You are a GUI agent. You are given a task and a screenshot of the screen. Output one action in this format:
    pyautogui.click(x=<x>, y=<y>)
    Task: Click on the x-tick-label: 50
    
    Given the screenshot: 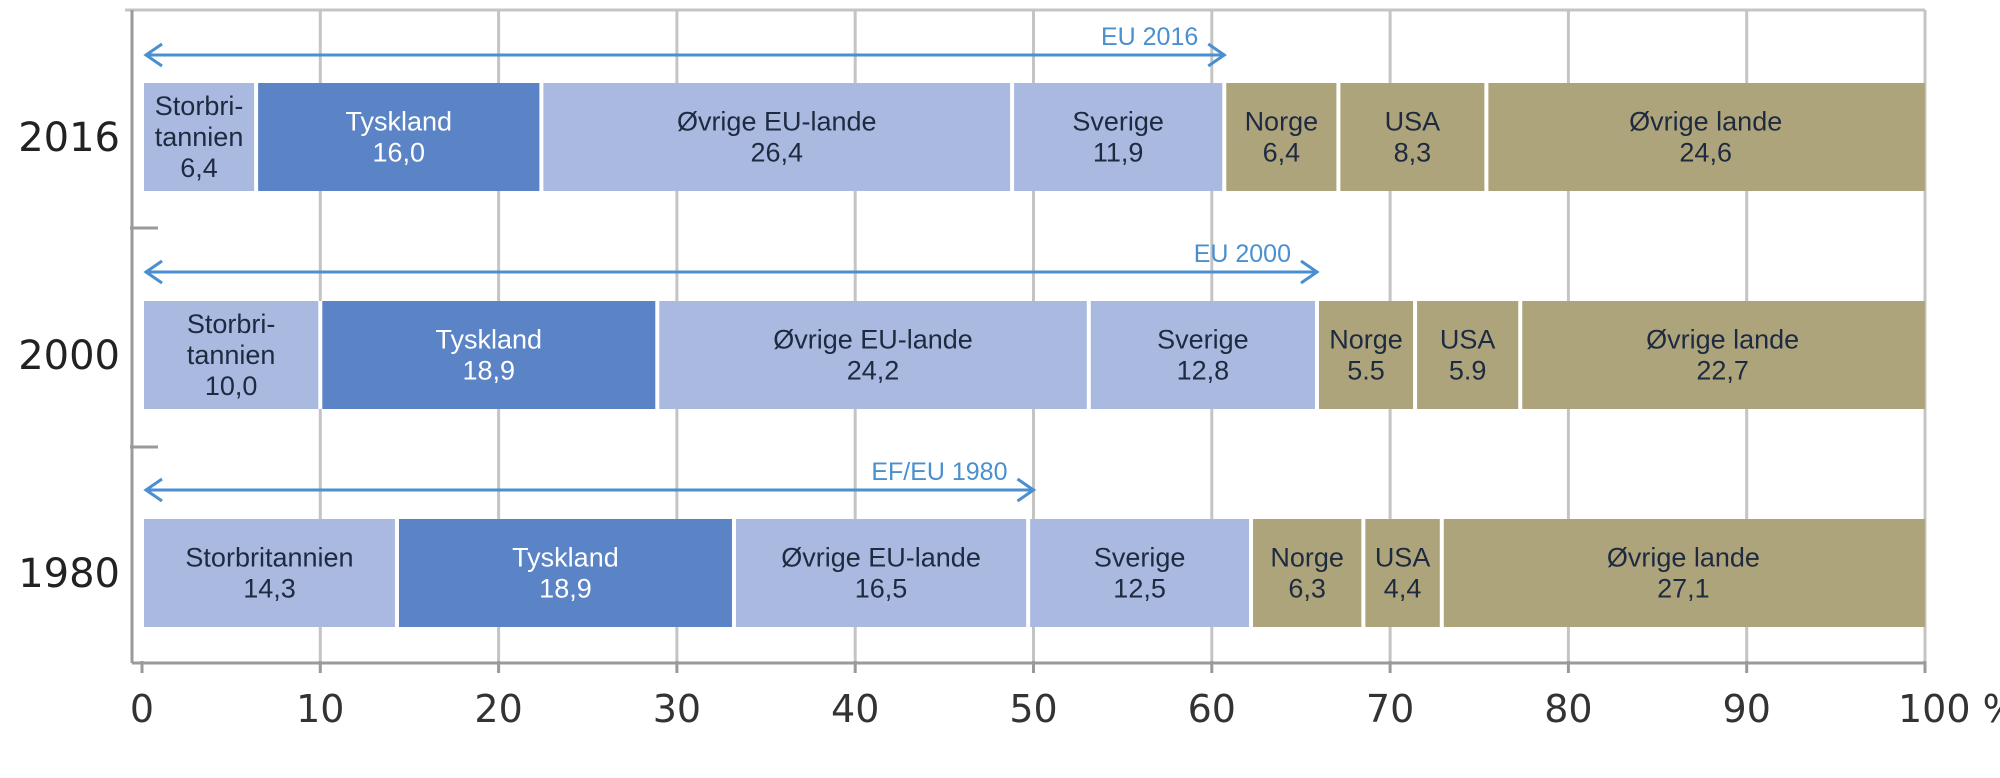 What is the action you would take?
    pyautogui.click(x=1033, y=709)
    